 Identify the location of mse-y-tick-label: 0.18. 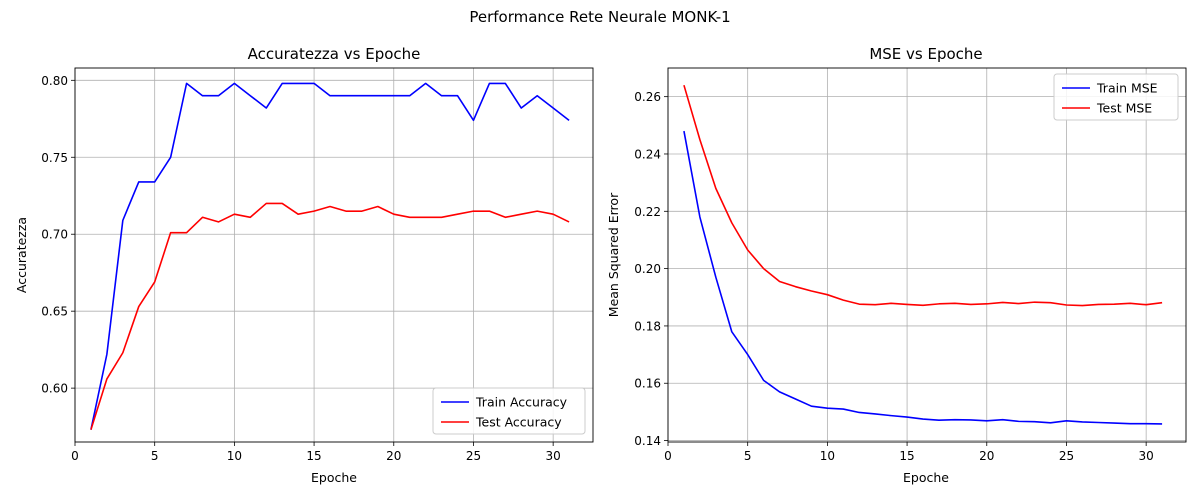
(647, 326).